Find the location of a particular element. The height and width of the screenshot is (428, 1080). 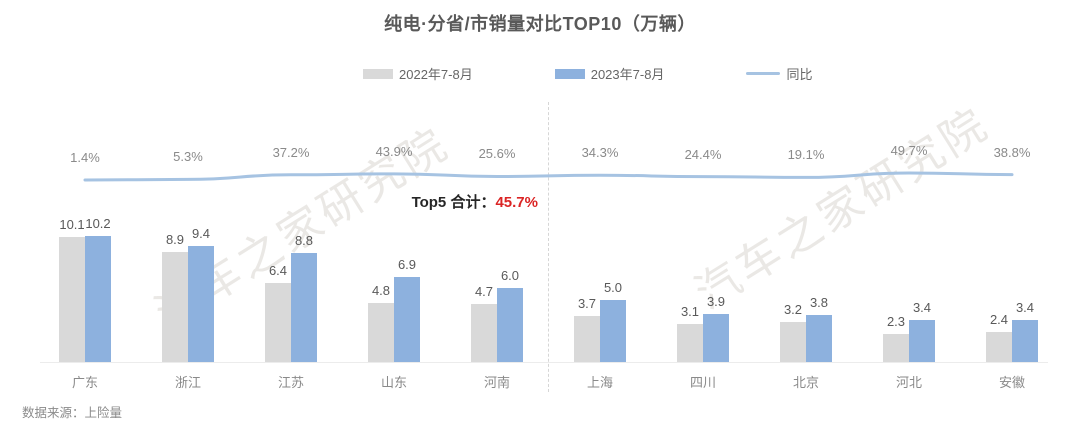

yoy-percent-label: 19.1% is located at coordinates (806, 155).